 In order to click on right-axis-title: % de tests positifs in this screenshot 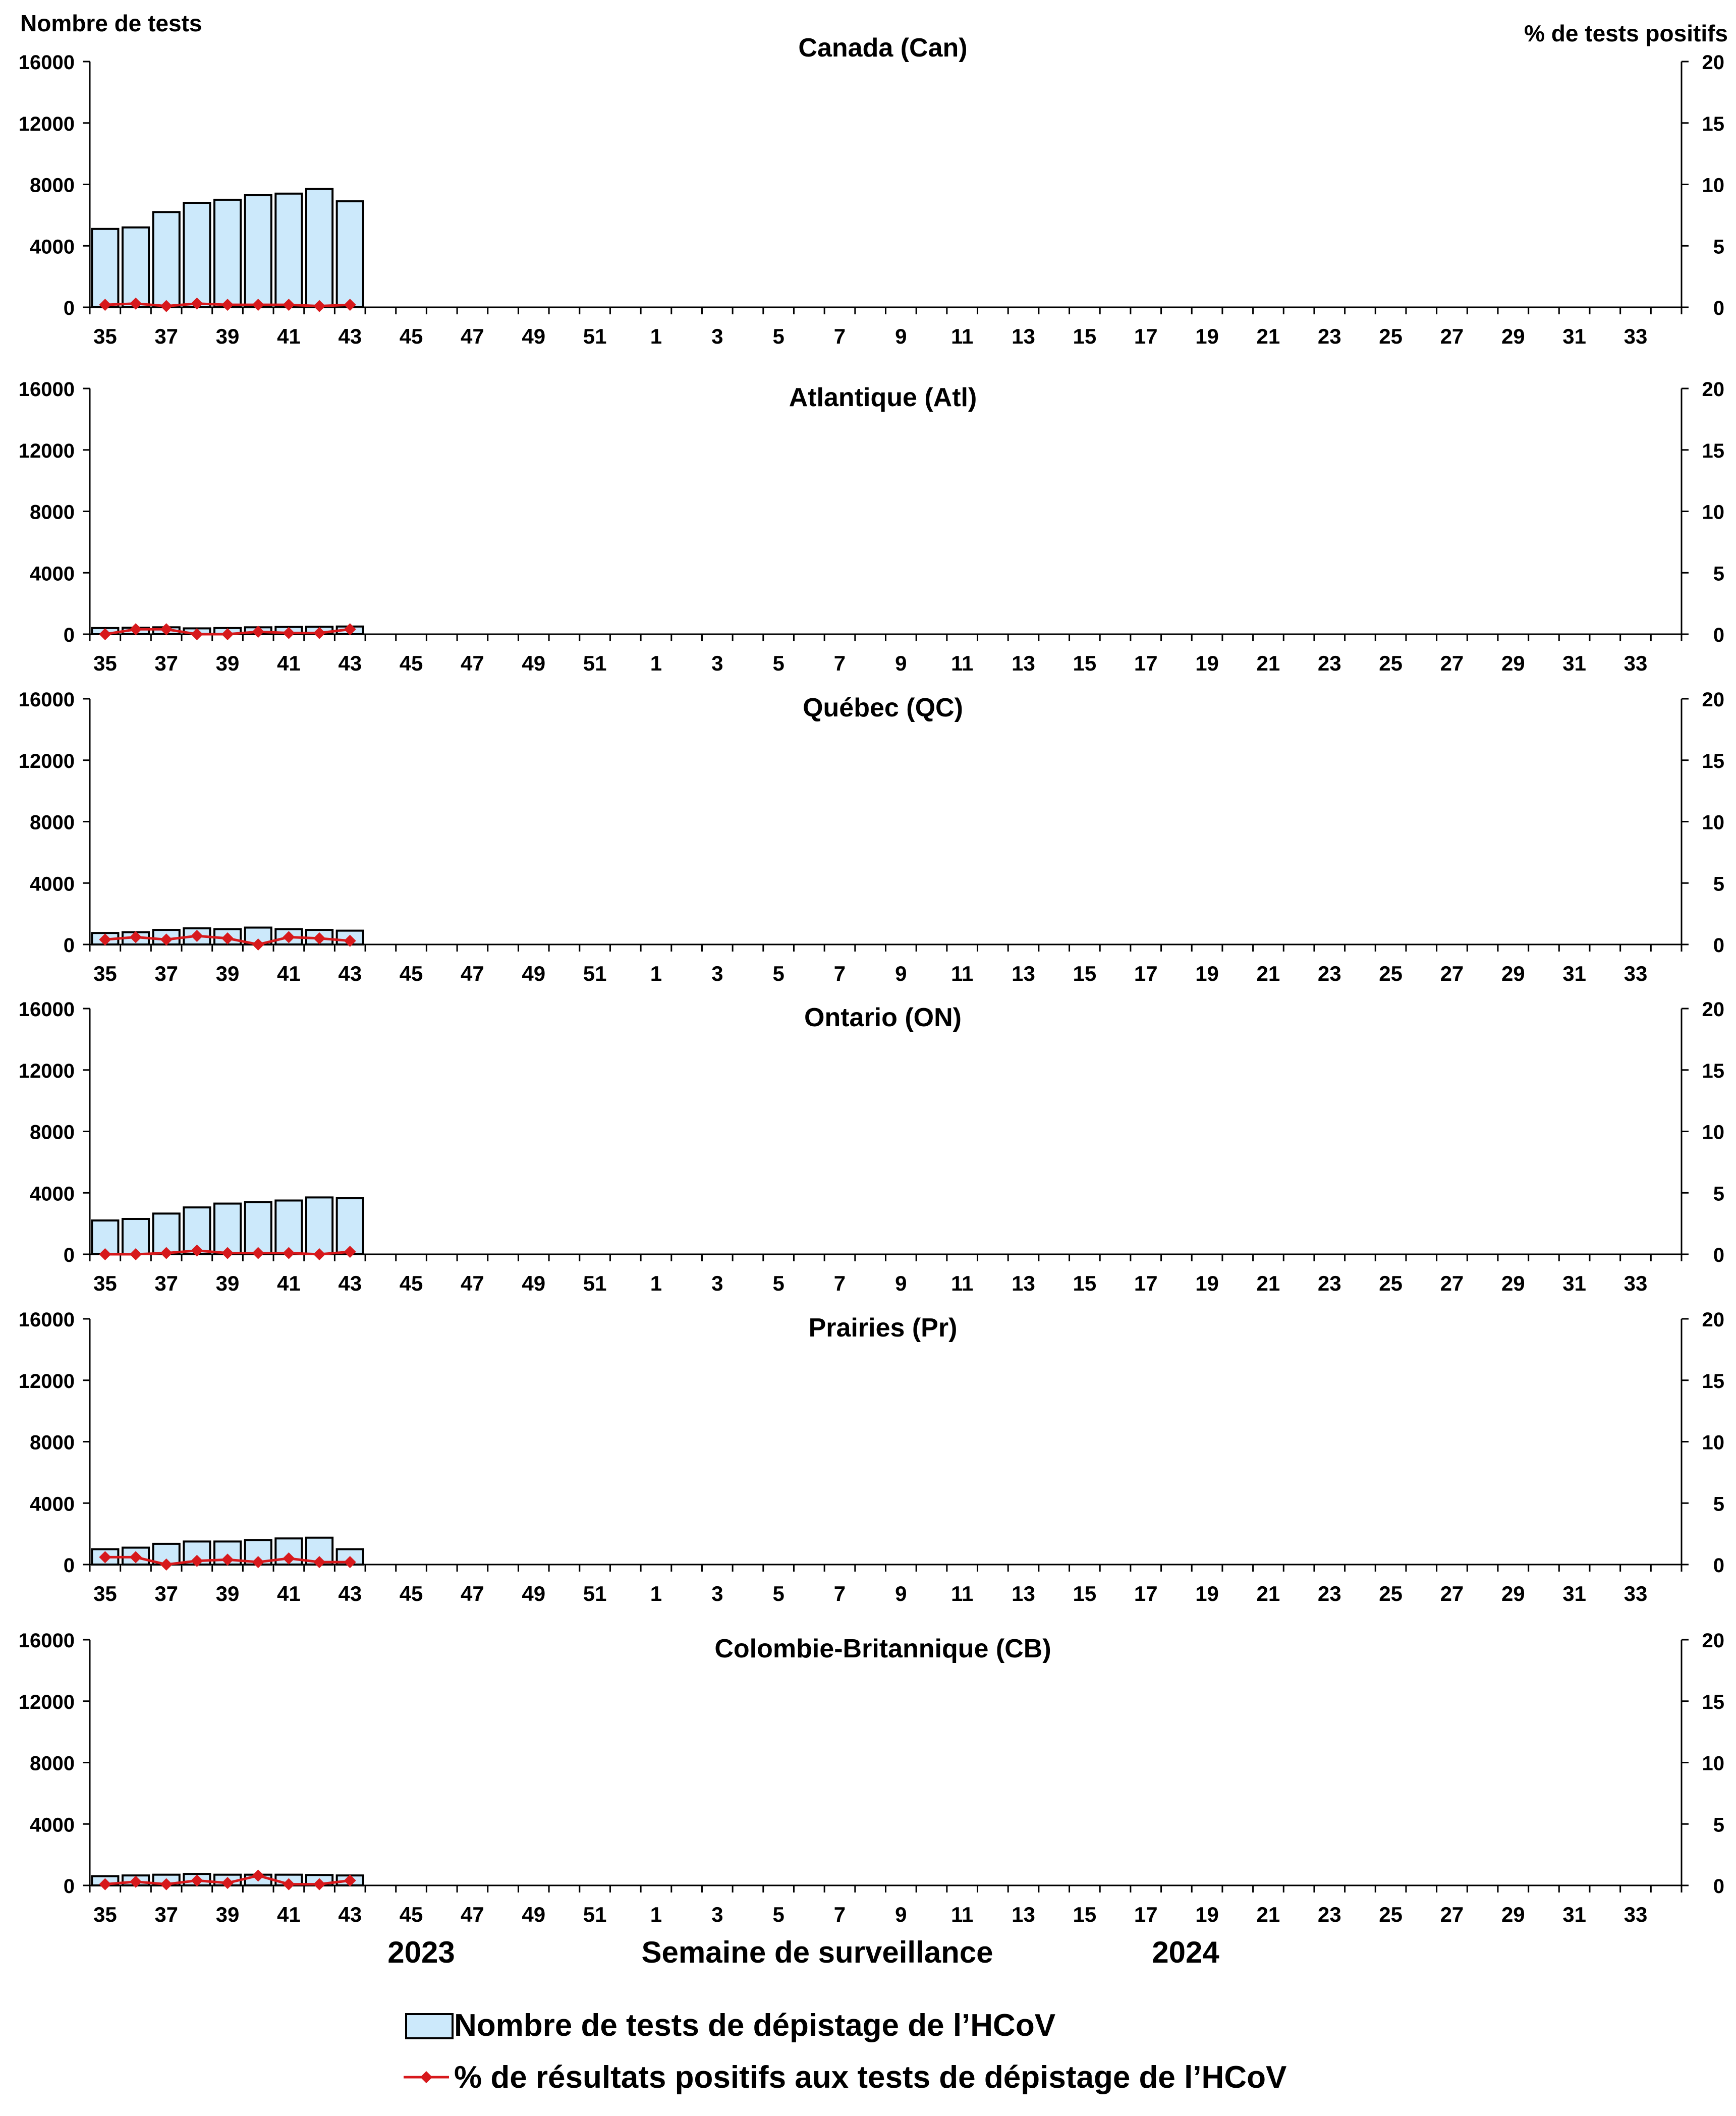, I will do `click(1626, 33)`.